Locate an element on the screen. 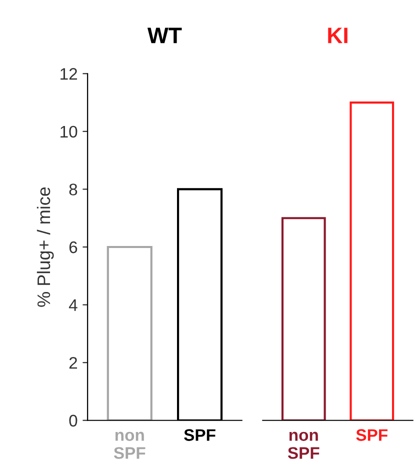  y-tick-label: 10 is located at coordinates (69, 132).